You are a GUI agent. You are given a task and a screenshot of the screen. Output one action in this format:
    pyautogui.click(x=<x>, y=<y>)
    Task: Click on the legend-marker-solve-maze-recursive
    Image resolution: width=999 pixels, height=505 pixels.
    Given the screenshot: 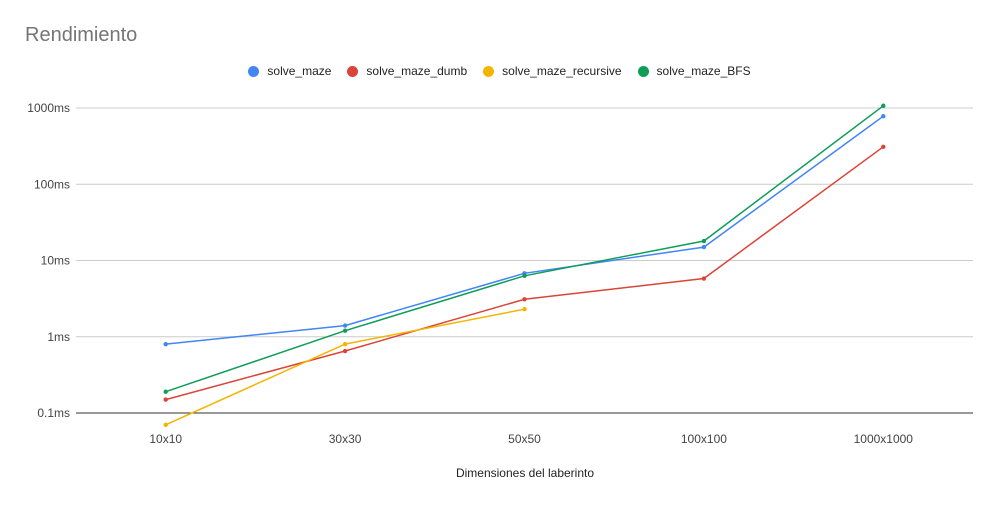 What is the action you would take?
    pyautogui.click(x=489, y=71)
    